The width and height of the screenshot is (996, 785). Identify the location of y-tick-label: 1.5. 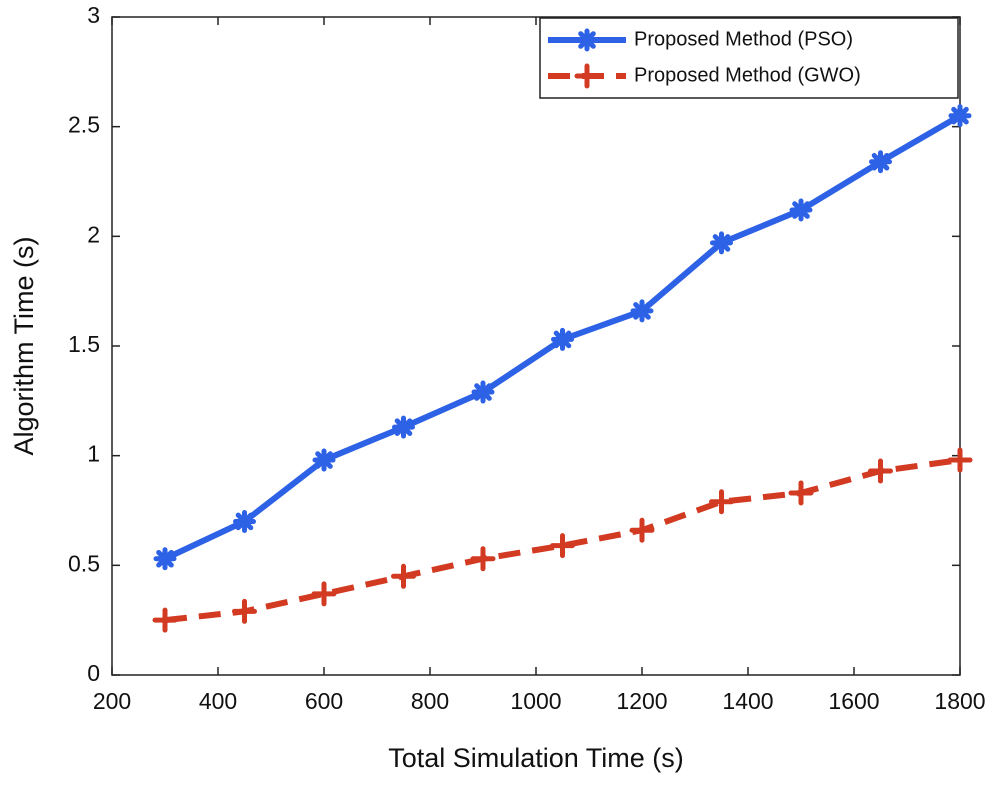
(84, 344).